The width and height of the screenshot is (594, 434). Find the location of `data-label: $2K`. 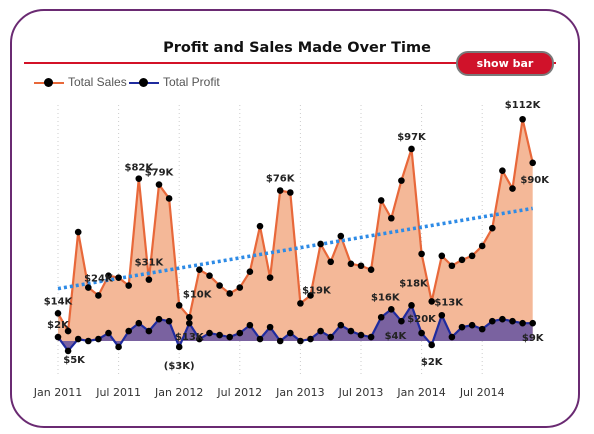

data-label: $2K is located at coordinates (58, 325).